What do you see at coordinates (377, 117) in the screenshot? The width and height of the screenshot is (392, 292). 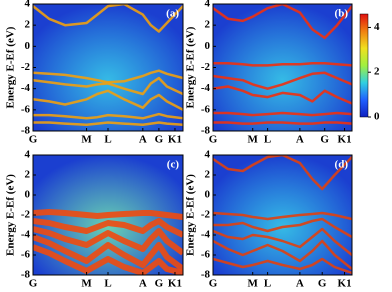 I see `colorbar-tick-label: 0` at bounding box center [377, 117].